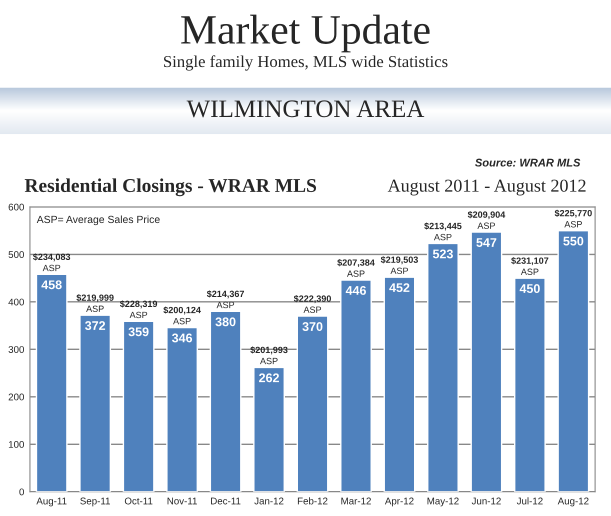  What do you see at coordinates (442, 253) in the screenshot?
I see `data-label: 523` at bounding box center [442, 253].